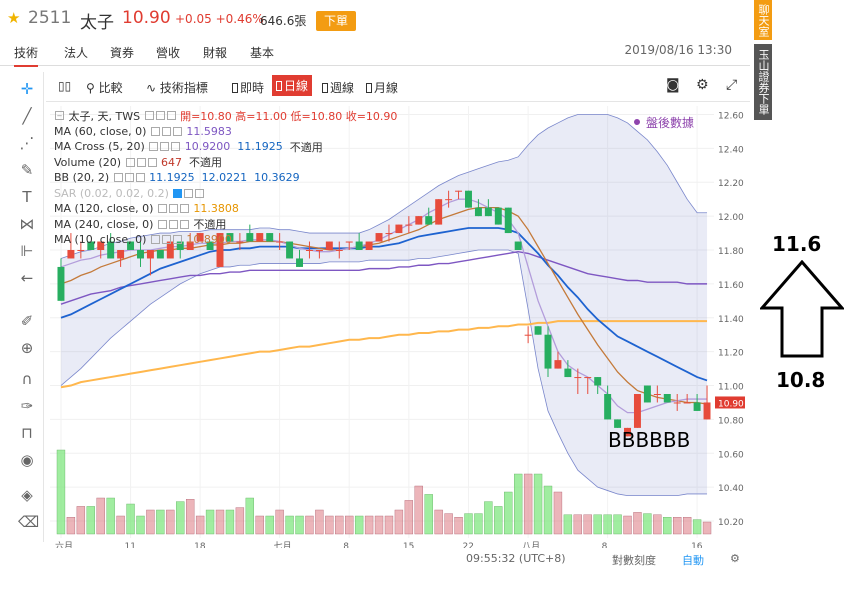 This screenshot has width=850, height=595. I want to click on pattern-icon: ⋈, so click(27, 224).